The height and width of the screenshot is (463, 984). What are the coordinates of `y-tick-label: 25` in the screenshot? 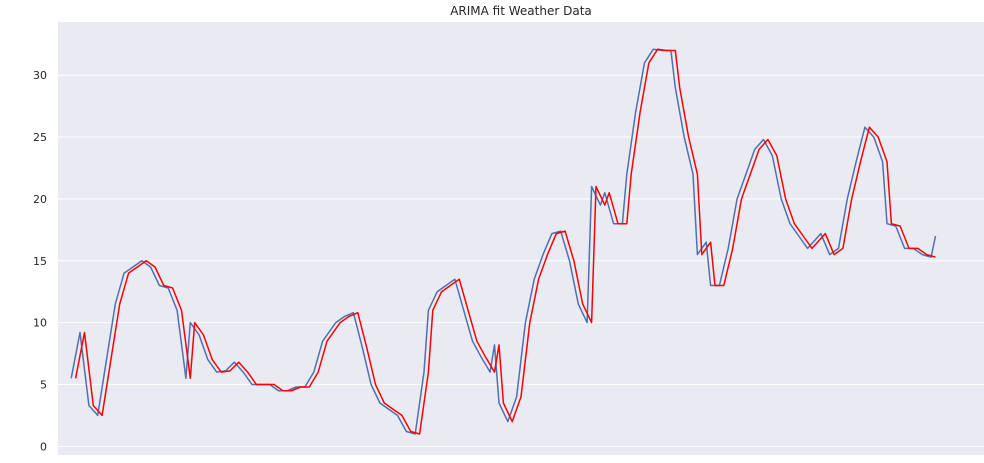 It's located at (40, 137).